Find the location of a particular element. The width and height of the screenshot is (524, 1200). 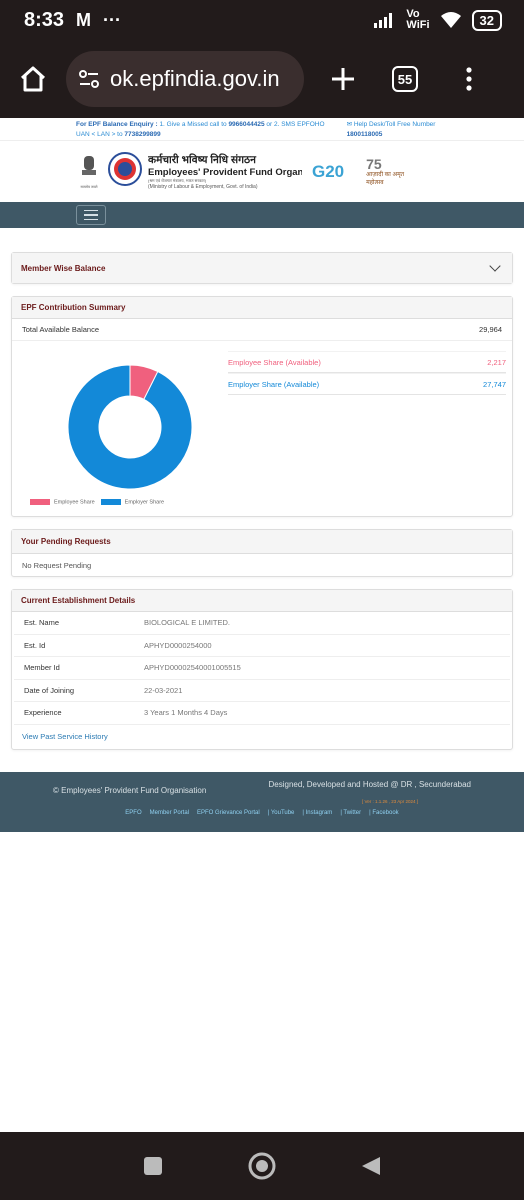

clock: 8:33 is located at coordinates (44, 19).